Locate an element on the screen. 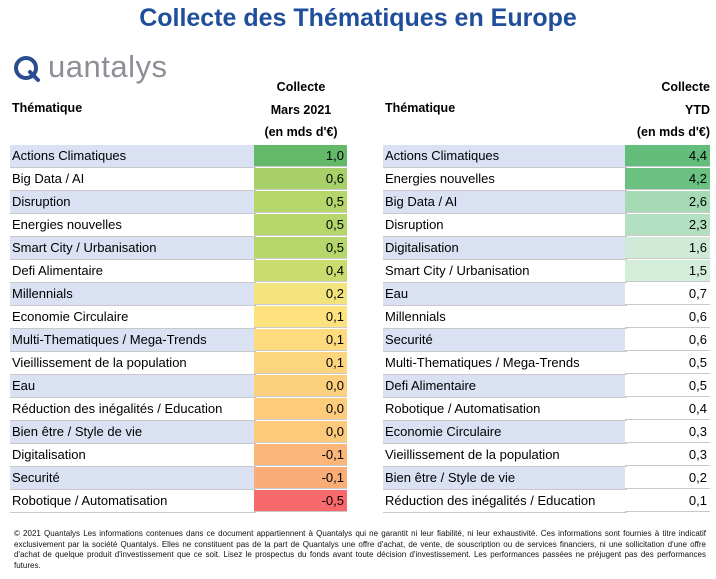  table-row: Disruption 2,3 is located at coordinates (546, 225).